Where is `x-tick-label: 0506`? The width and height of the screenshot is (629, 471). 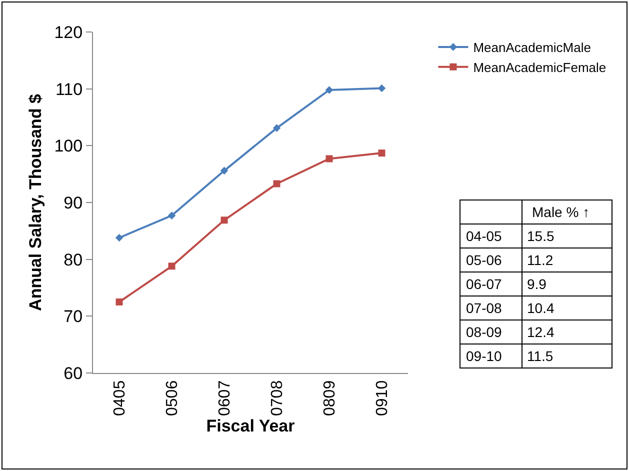 x-tick-label: 0506 is located at coordinates (172, 398).